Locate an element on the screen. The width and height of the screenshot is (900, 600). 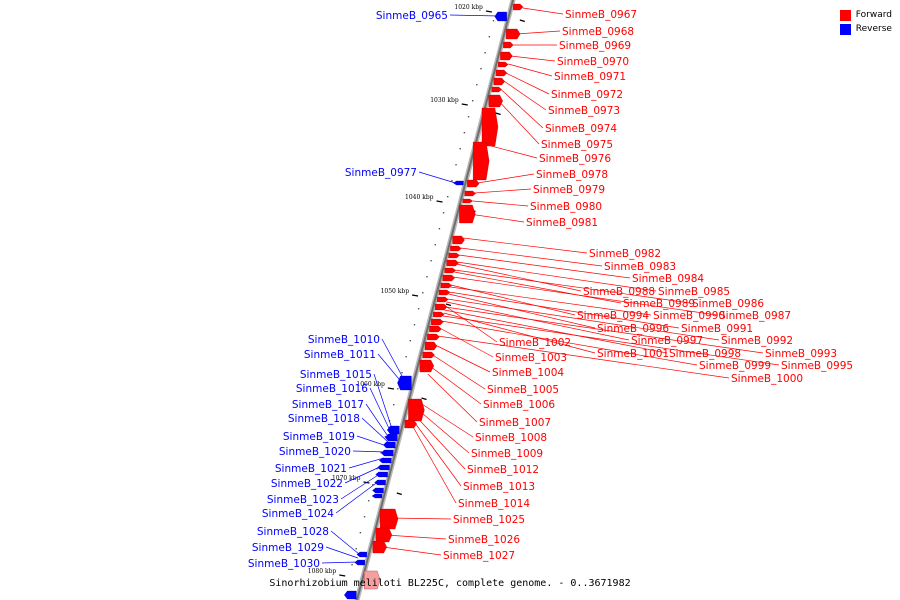
gene-label: SinmeB_1019 is located at coordinates (319, 437).